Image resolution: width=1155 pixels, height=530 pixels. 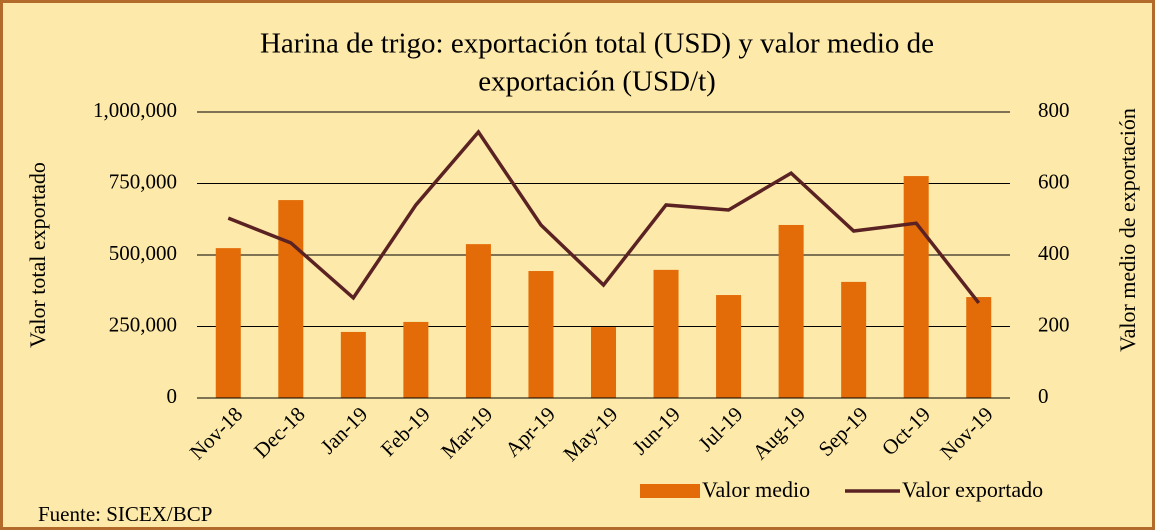 I want to click on y-tick-label: 1,000,000, so click(x=135, y=110).